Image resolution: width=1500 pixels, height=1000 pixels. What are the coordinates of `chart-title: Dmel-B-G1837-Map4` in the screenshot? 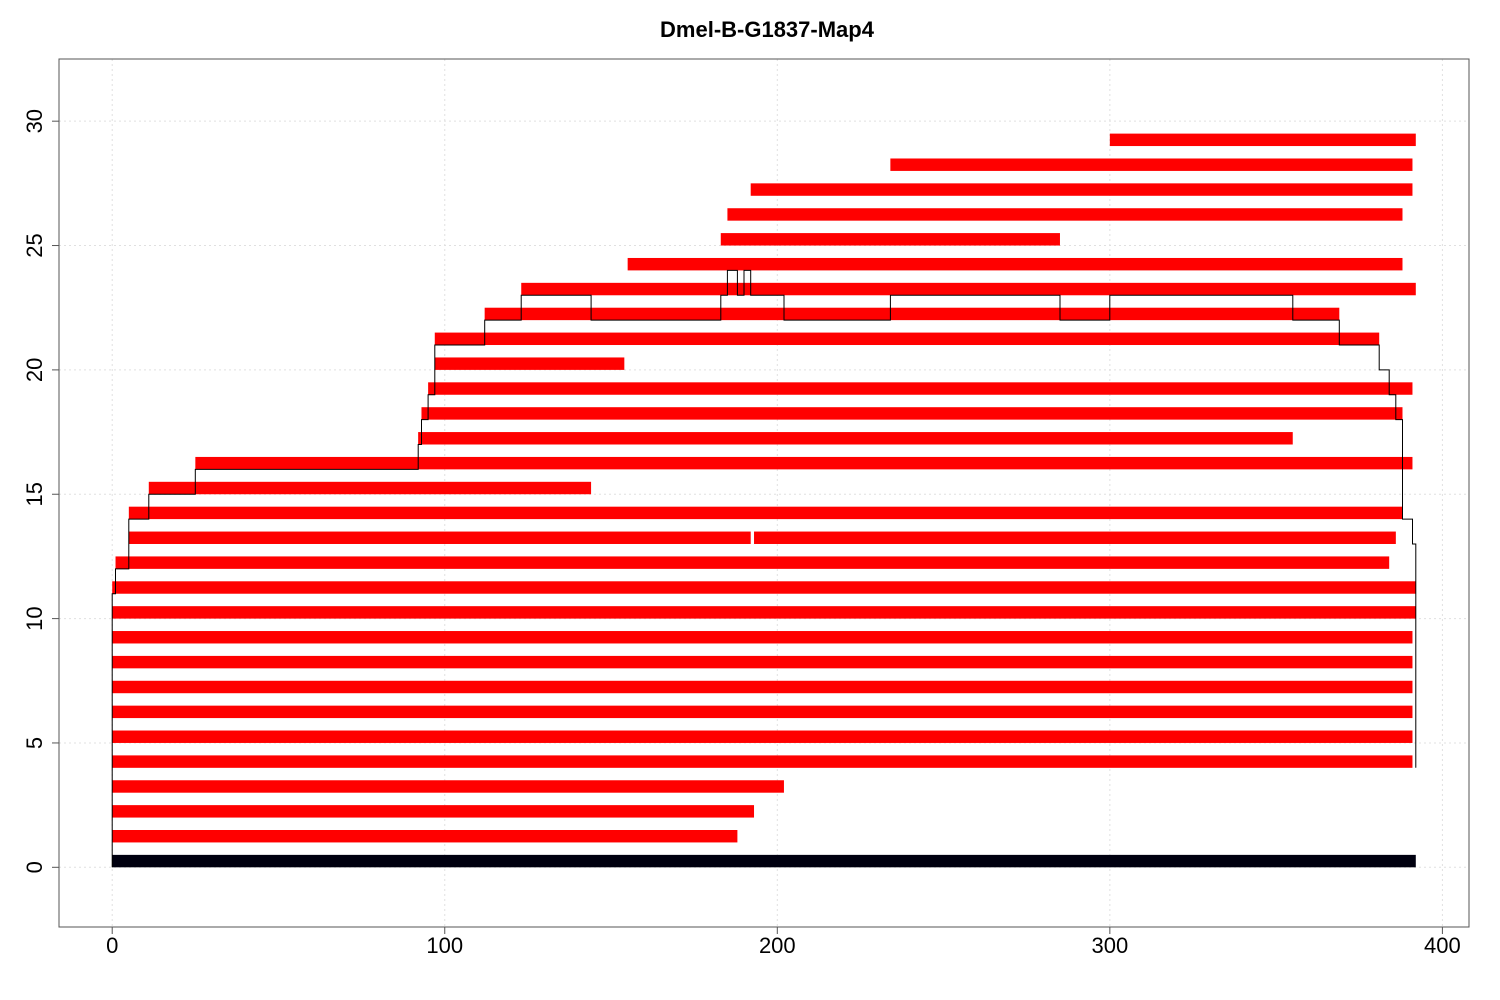 It's located at (767, 29).